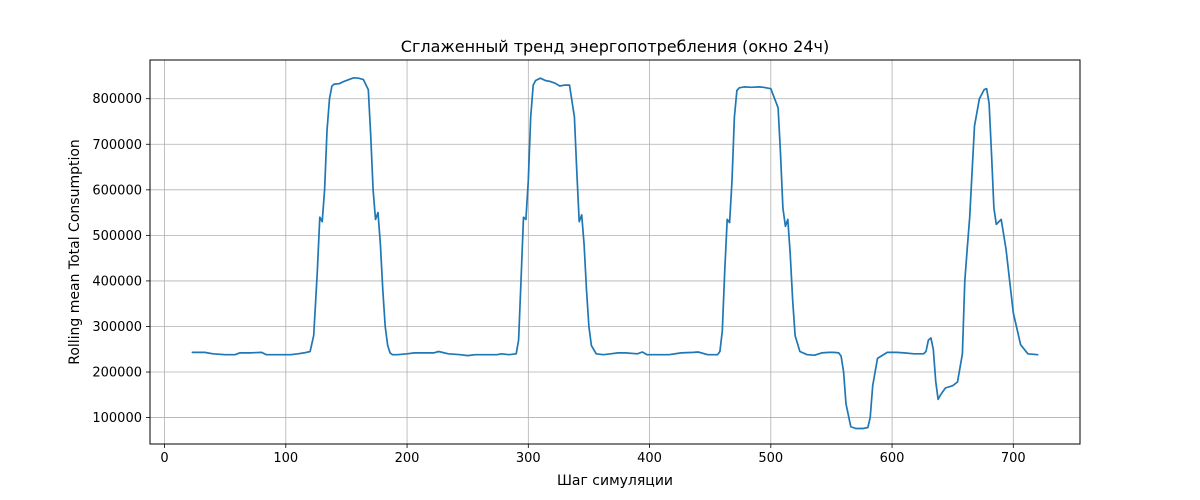 The height and width of the screenshot is (500, 1200). Describe the element at coordinates (75, 252) in the screenshot. I see `y-axis-label: Rolling mean Total Consumption` at that location.